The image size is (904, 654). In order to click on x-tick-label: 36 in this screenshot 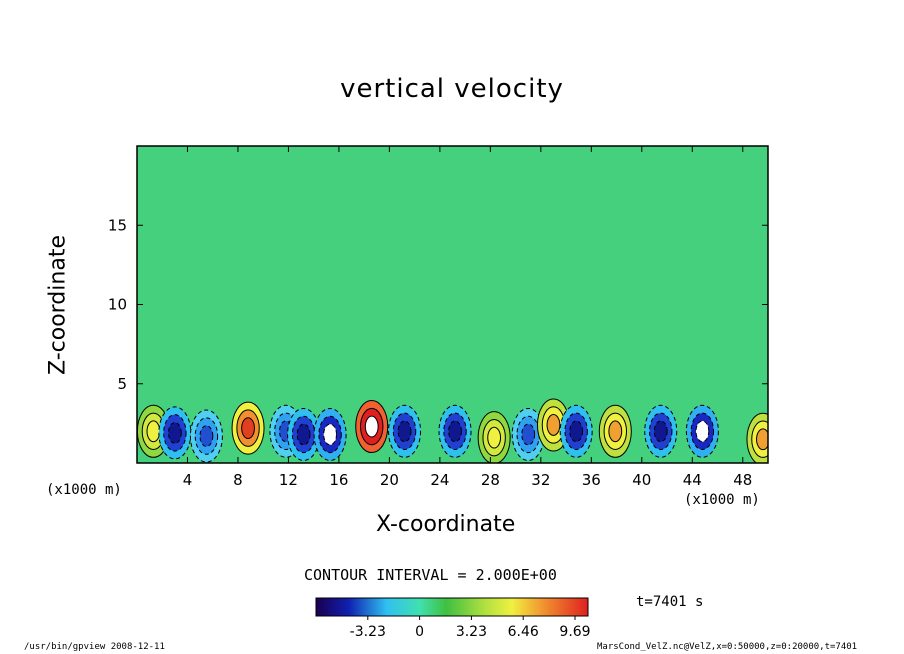, I will do `click(591, 480)`.